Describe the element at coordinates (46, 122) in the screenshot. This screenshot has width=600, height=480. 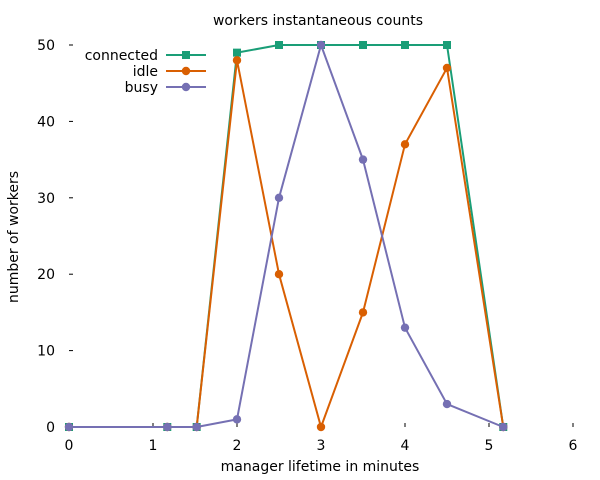
I see `y-tick-label-40: 40` at that location.